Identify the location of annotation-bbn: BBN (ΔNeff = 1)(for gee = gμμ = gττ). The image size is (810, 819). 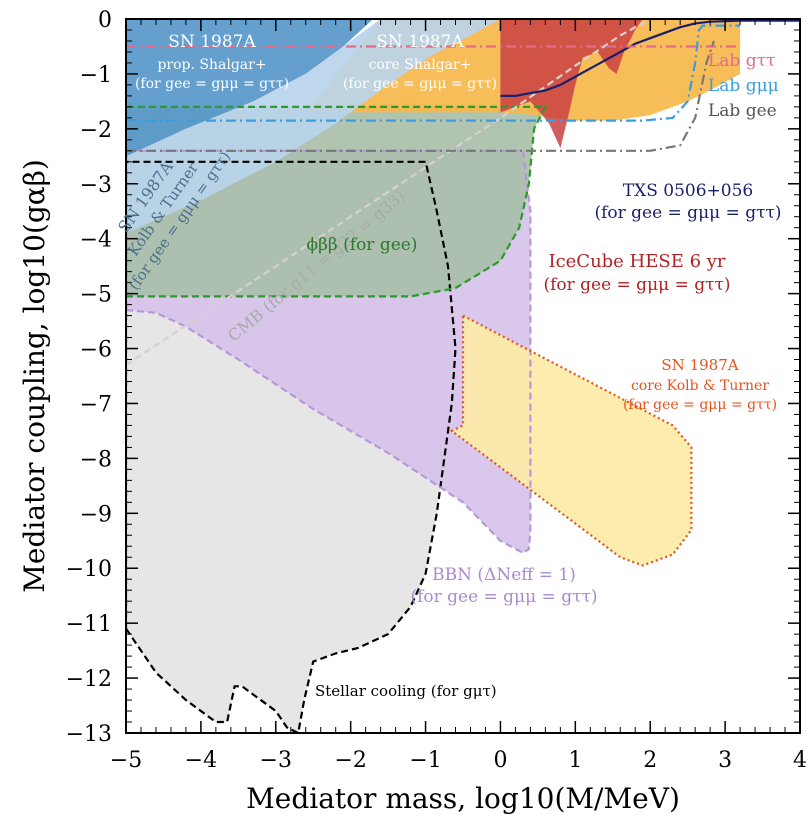
(503, 586).